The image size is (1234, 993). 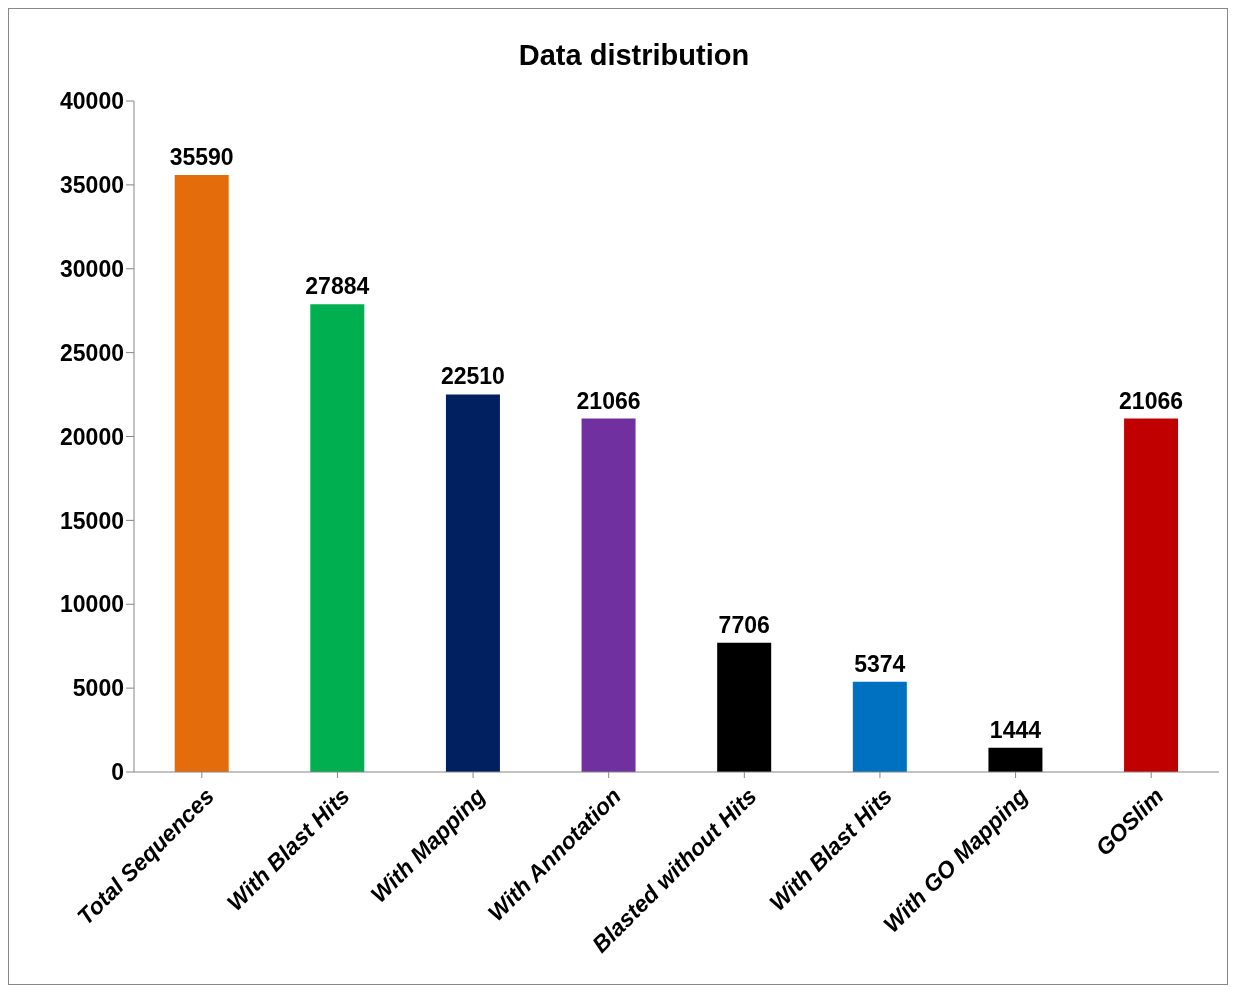 I want to click on y-tick-label: 25000, so click(x=92, y=352).